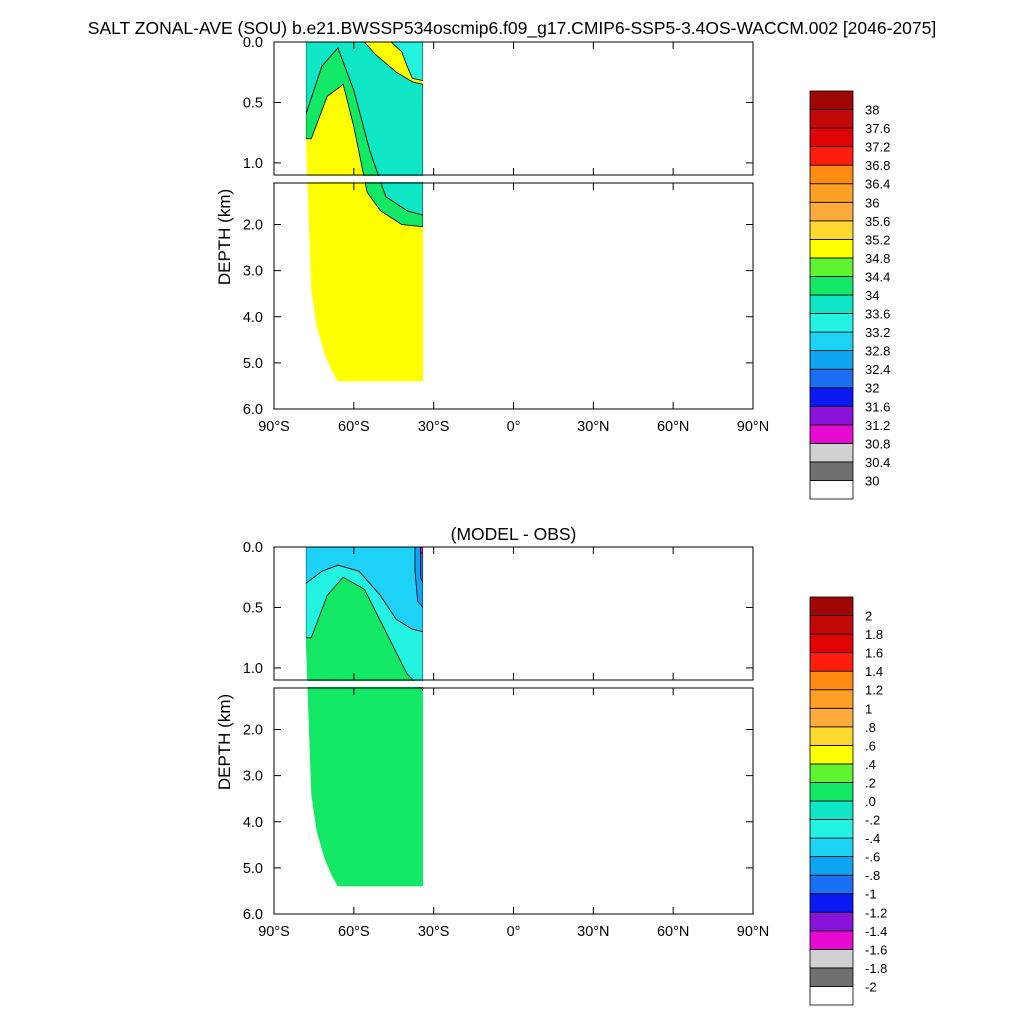  Describe the element at coordinates (870, 801) in the screenshot. I see `colorbar-label: .0` at that location.